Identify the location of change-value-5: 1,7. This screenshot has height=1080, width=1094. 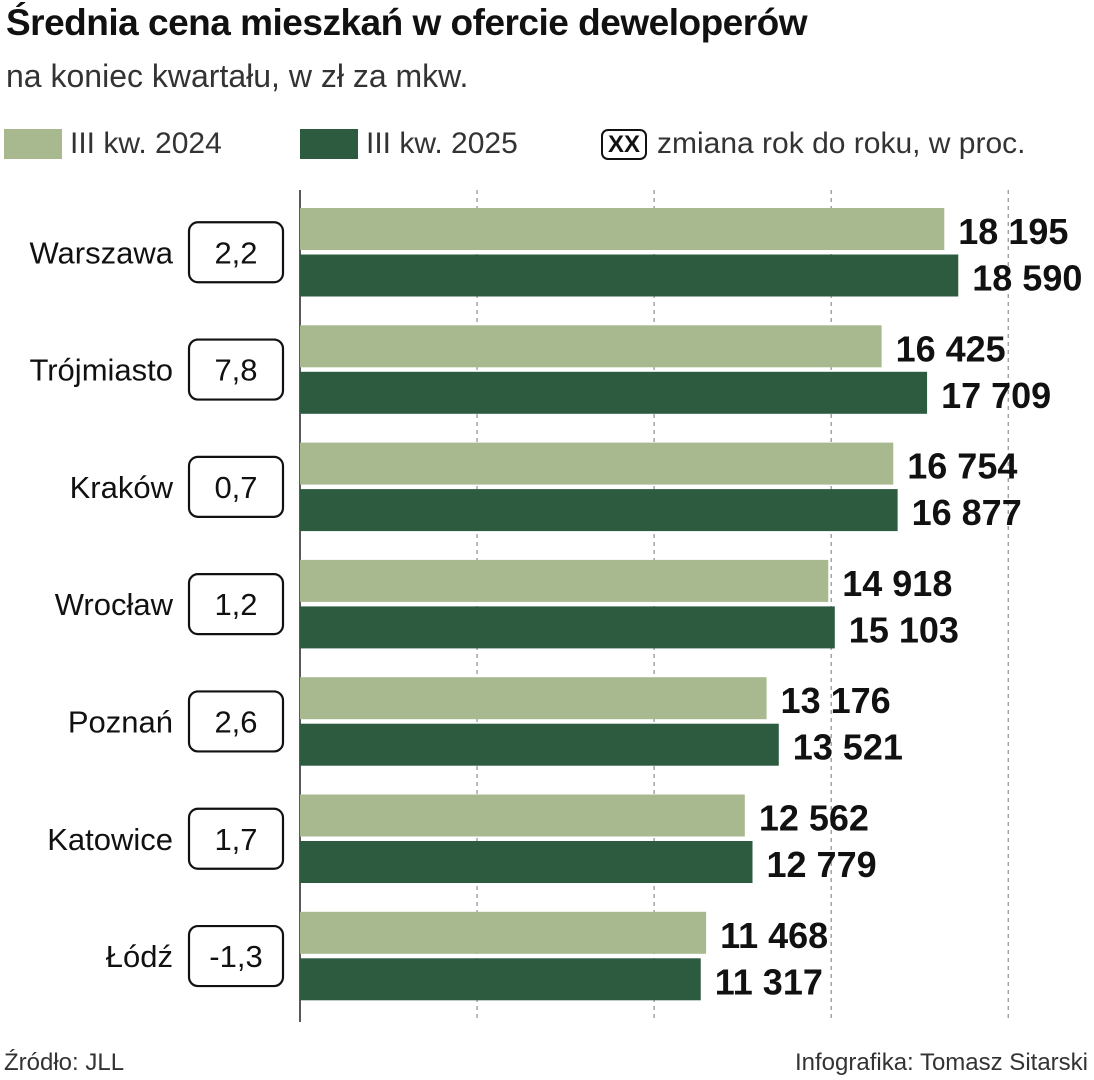
(235, 839).